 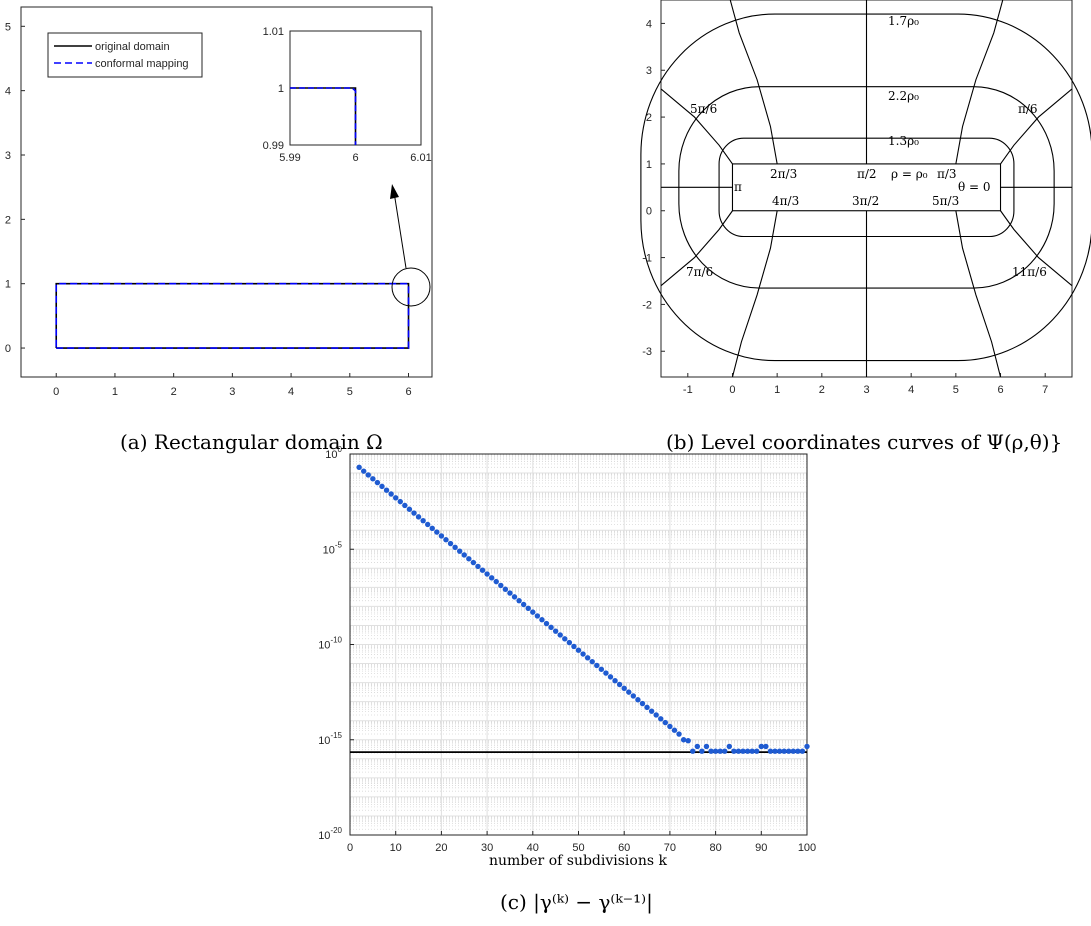 I want to click on y-tick-label: 10-20, so click(x=330, y=834).